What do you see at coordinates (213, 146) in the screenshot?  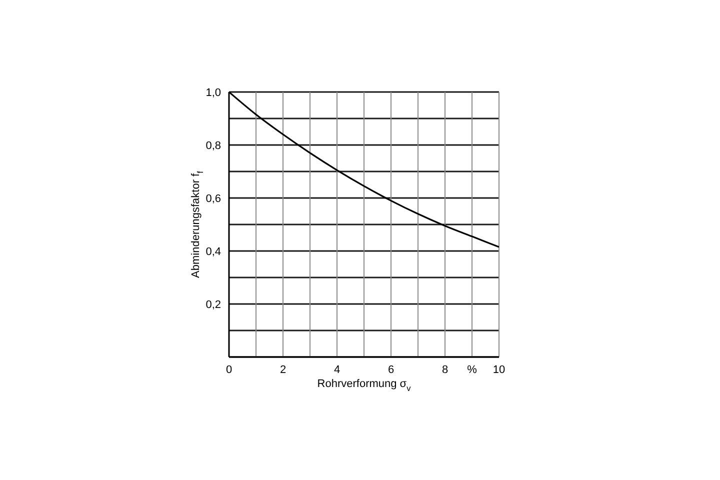 I see `y-tick-label: 0,8` at bounding box center [213, 146].